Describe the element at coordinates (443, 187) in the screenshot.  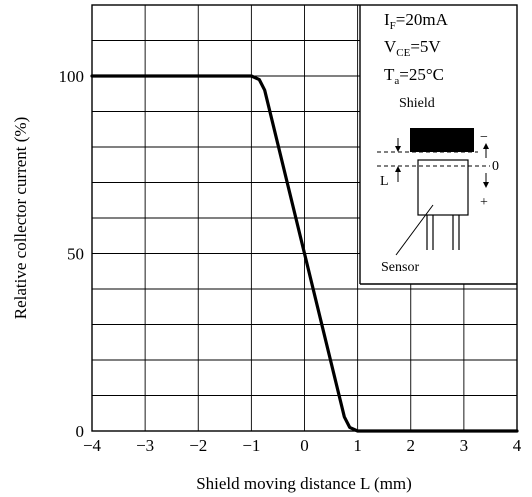
I see `sensor-body` at that location.